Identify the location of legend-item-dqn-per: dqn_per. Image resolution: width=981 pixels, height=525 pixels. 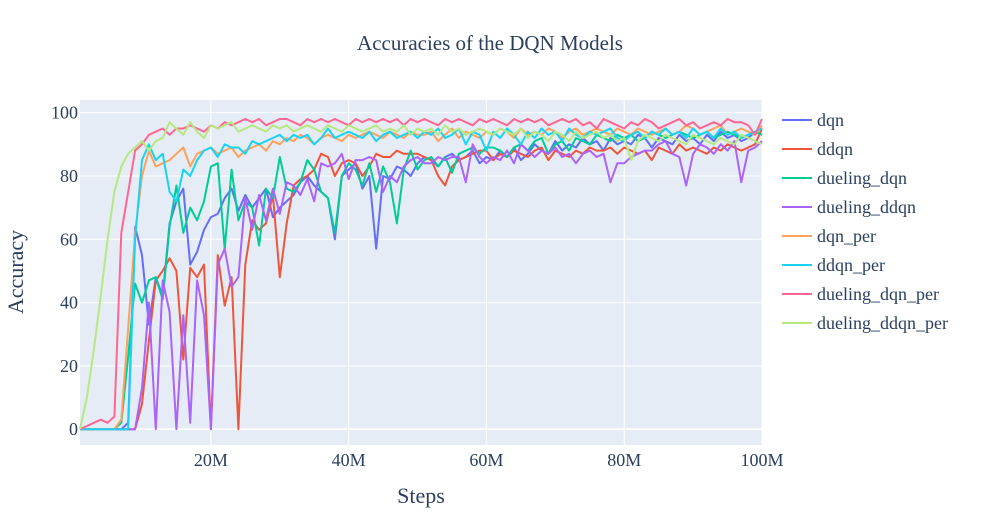
(829, 236).